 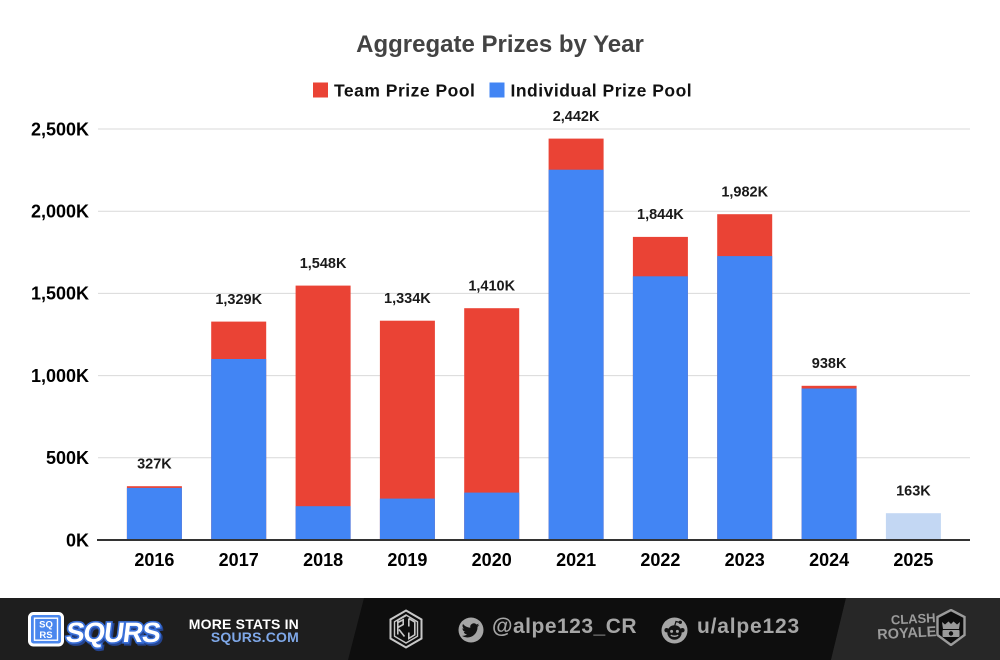 What do you see at coordinates (500, 44) in the screenshot?
I see `svg-text: Aggregate Prizes by Year` at bounding box center [500, 44].